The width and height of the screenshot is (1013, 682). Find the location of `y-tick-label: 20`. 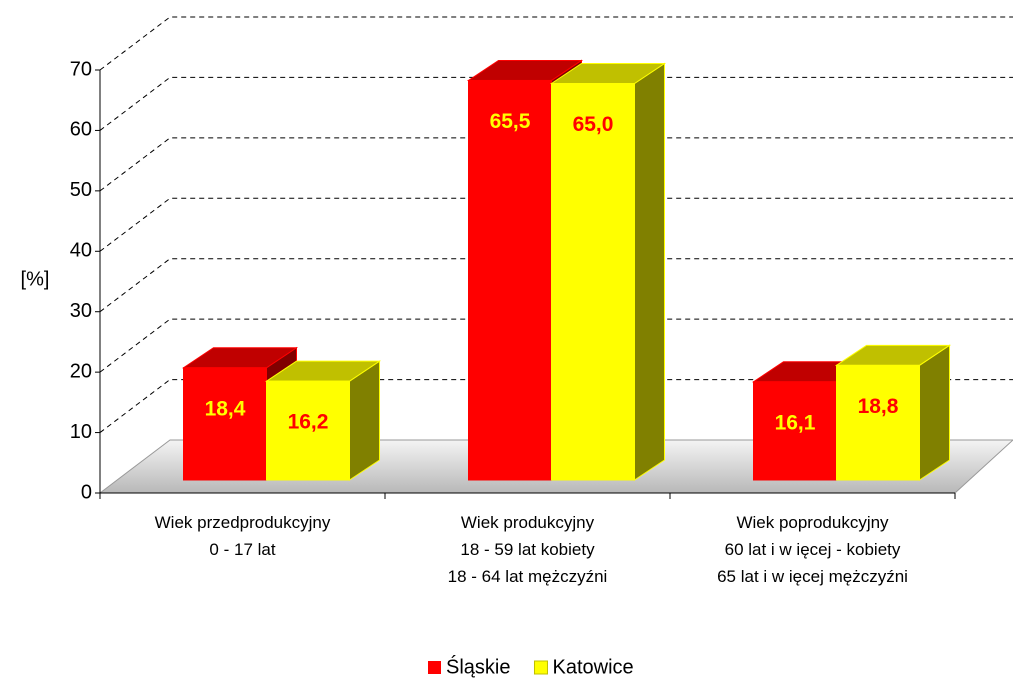

y-tick-label: 20 is located at coordinates (81, 371).